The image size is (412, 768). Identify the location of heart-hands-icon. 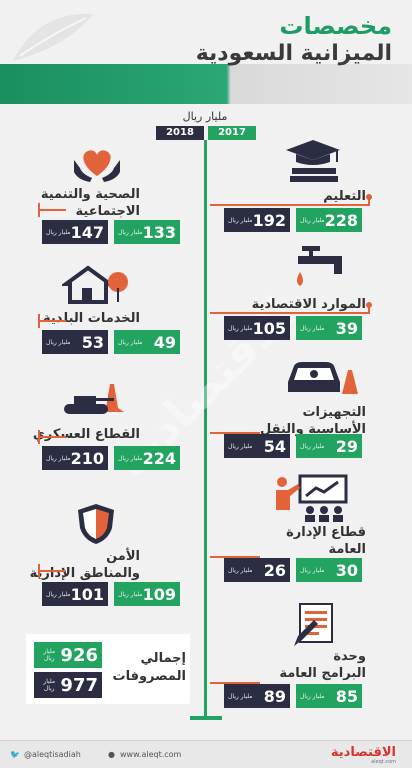
(97, 166).